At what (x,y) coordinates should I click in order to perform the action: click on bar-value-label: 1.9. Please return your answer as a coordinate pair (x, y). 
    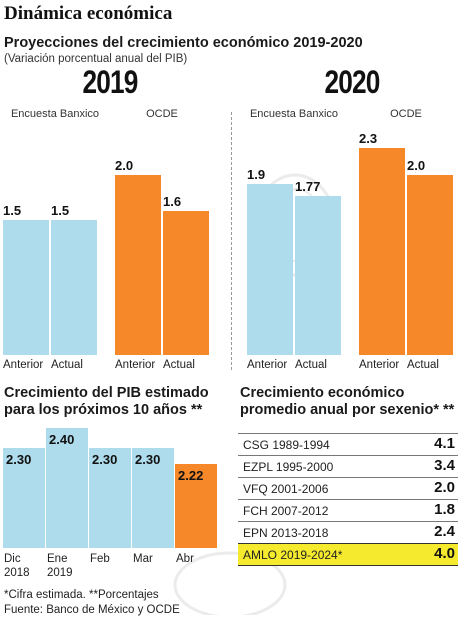
    Looking at the image, I should click on (256, 174).